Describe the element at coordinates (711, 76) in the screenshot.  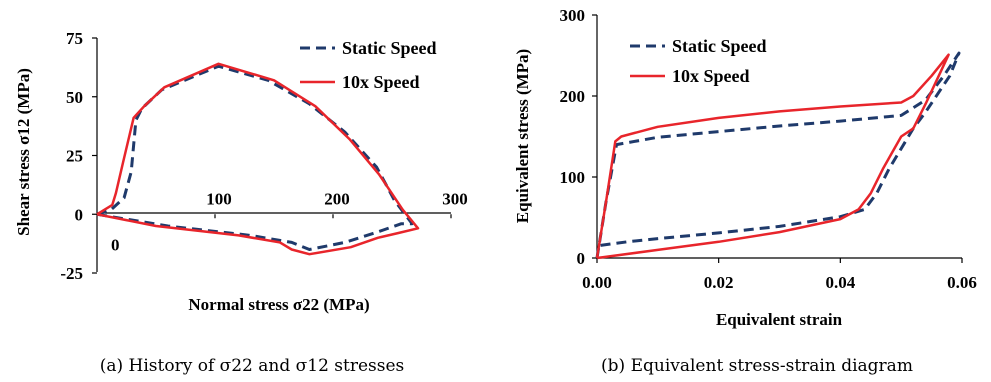
I see `chart-b-legend-10x-label: 10x Speed` at that location.